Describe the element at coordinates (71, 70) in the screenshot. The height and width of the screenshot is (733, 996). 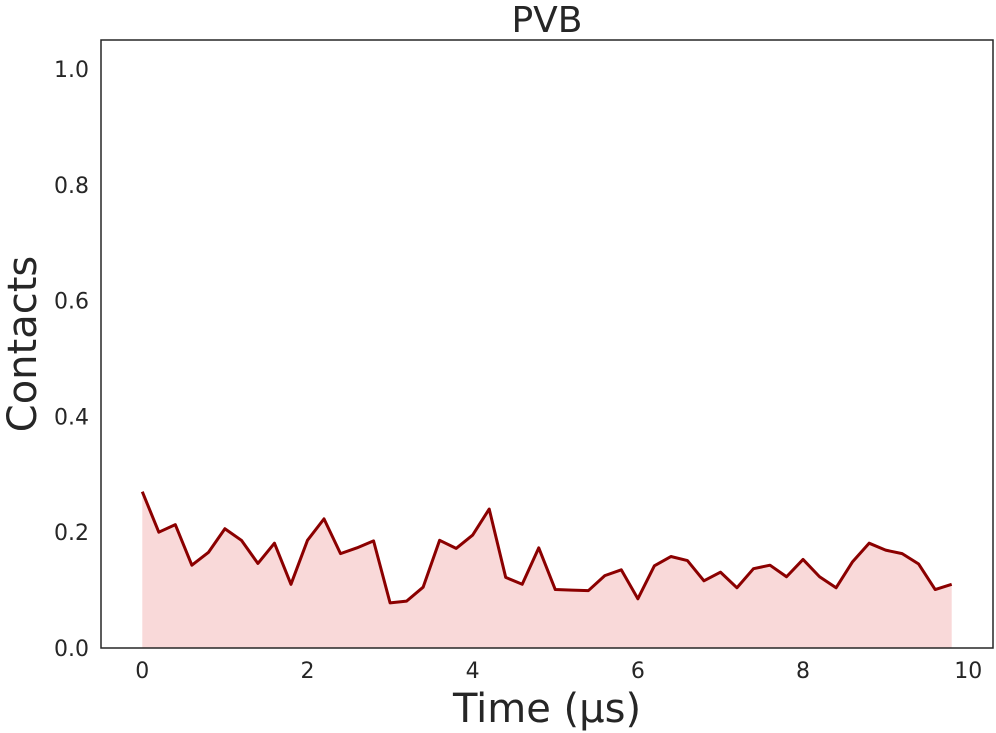
I see `y-tick-label: 1.0` at that location.